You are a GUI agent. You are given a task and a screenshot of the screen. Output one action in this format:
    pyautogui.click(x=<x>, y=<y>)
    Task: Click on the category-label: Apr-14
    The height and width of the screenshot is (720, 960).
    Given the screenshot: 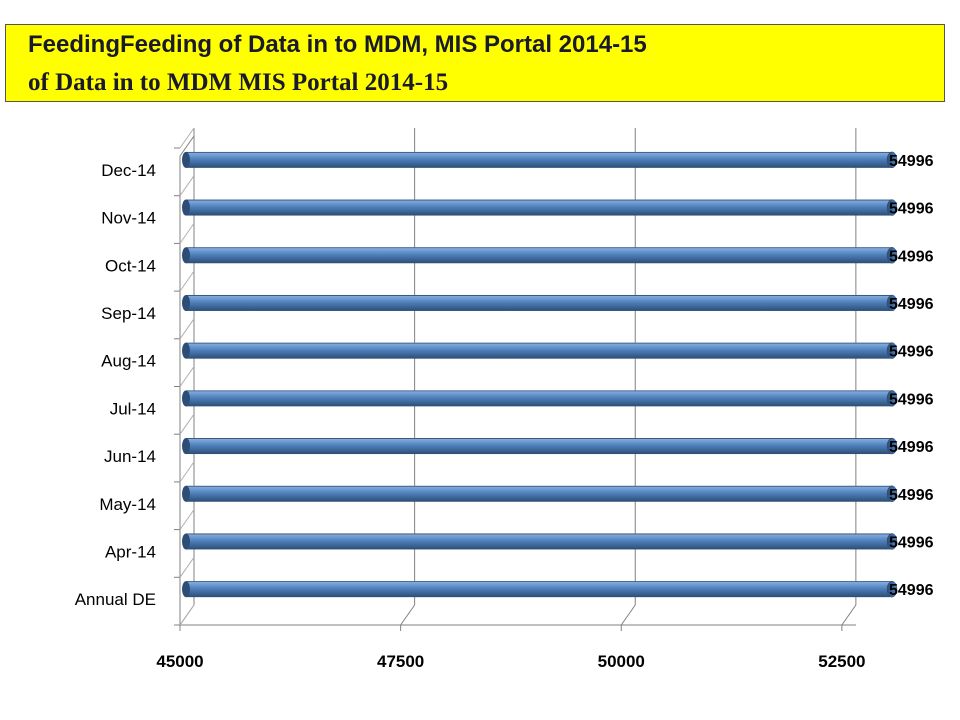 What is the action you would take?
    pyautogui.click(x=130, y=551)
    